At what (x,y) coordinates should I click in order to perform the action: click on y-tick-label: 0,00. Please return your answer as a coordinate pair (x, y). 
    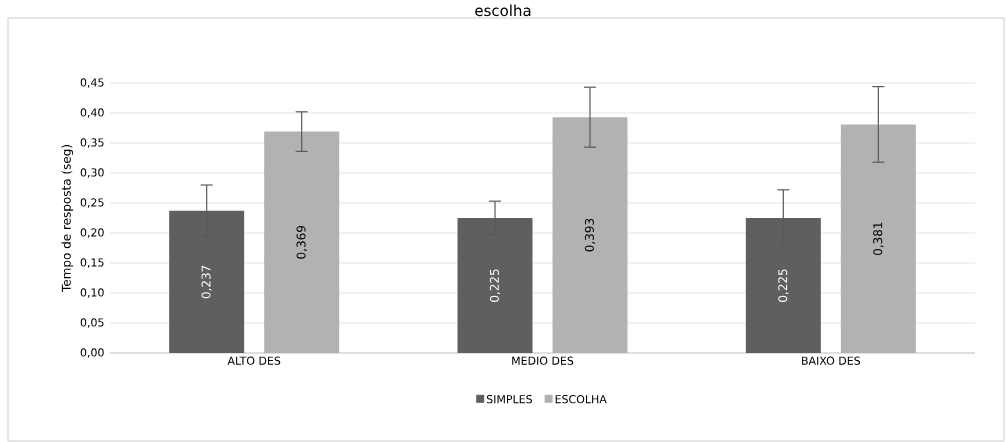
    Looking at the image, I should click on (92, 353).